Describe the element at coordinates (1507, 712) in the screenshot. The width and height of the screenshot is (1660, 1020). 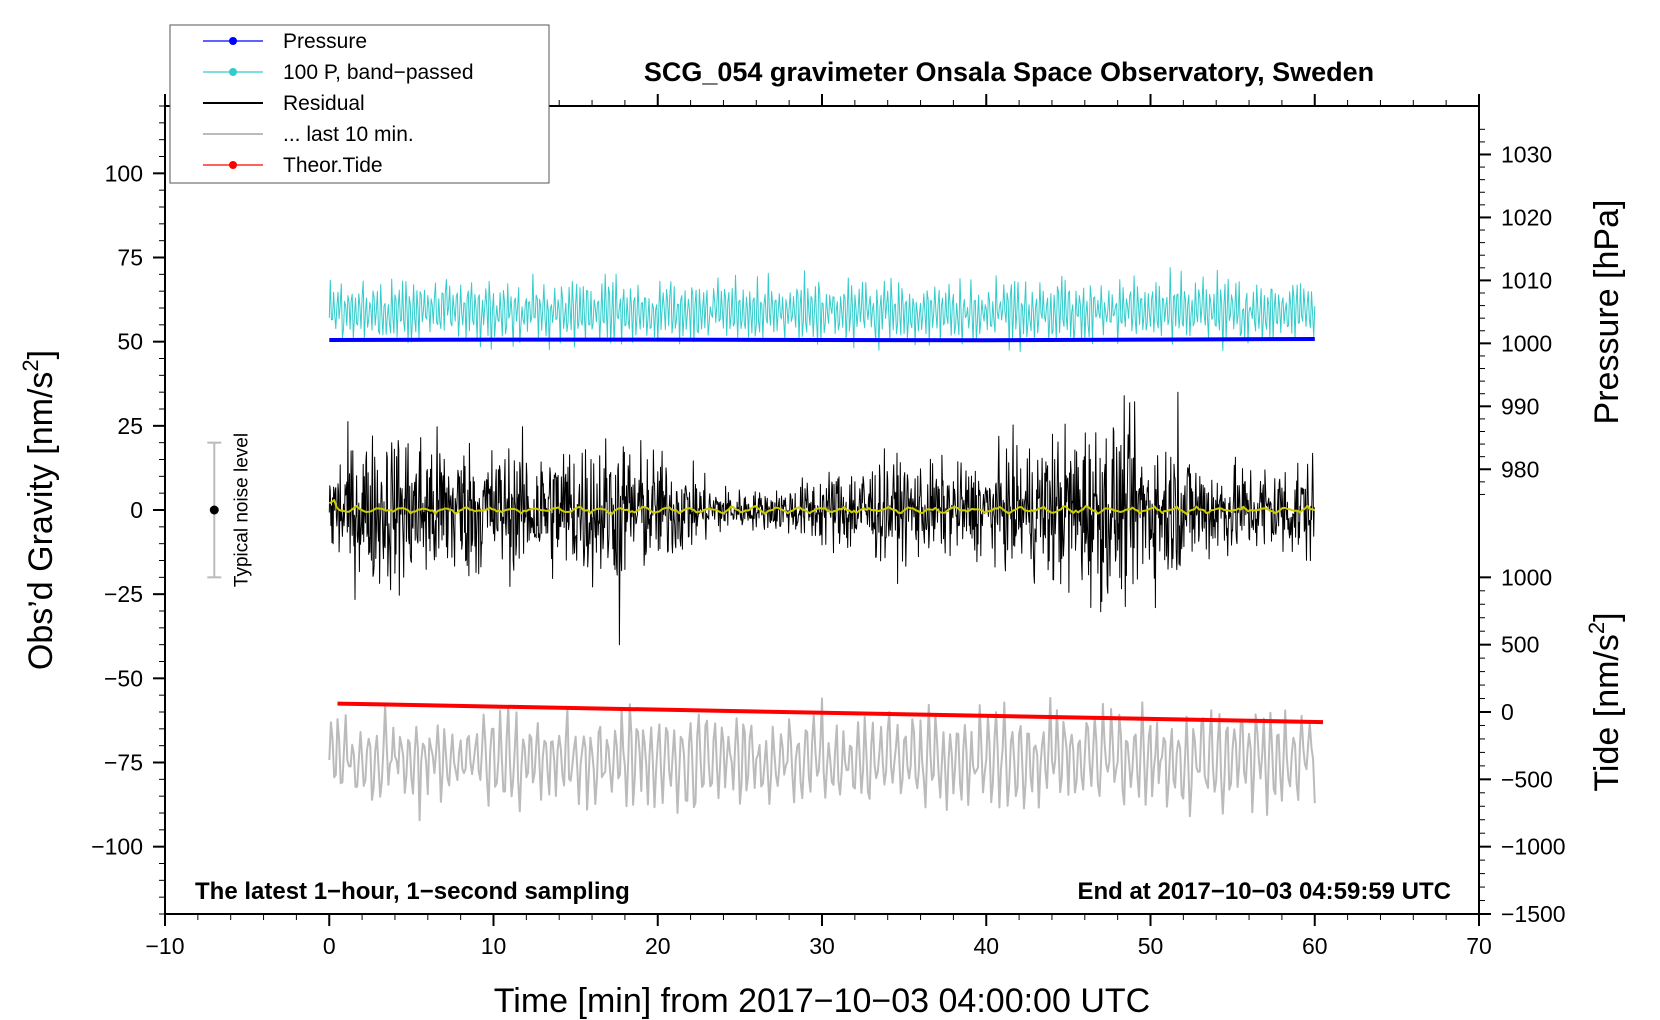
I see `tide-tick-label: 0` at that location.